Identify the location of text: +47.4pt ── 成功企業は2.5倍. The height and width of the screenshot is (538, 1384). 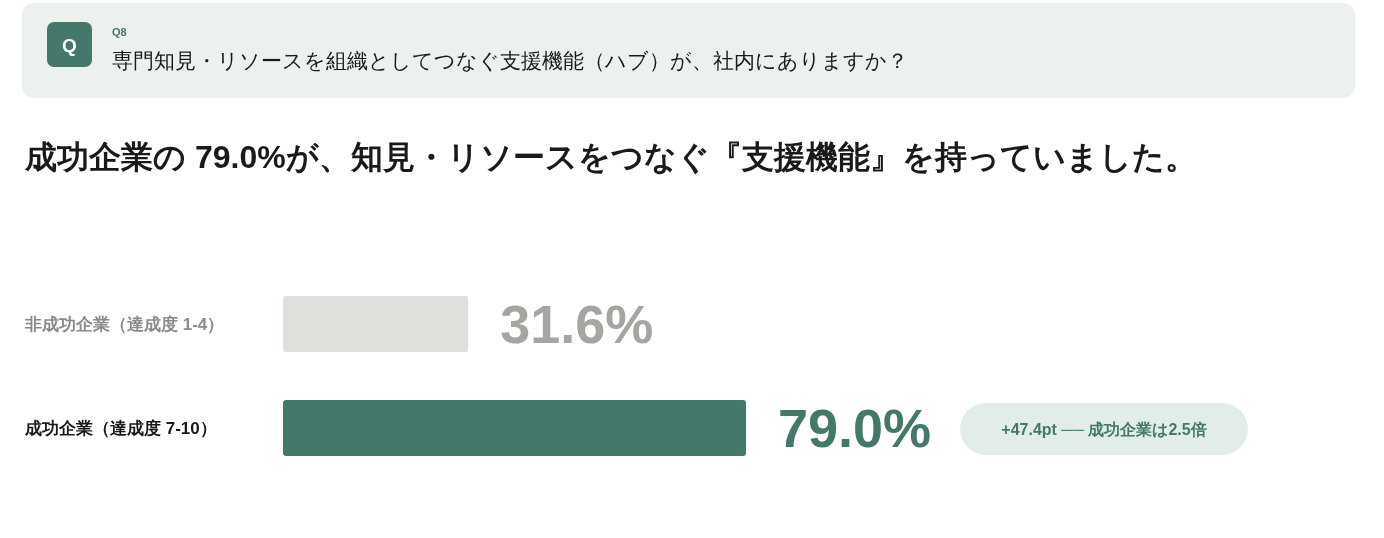
(1104, 429).